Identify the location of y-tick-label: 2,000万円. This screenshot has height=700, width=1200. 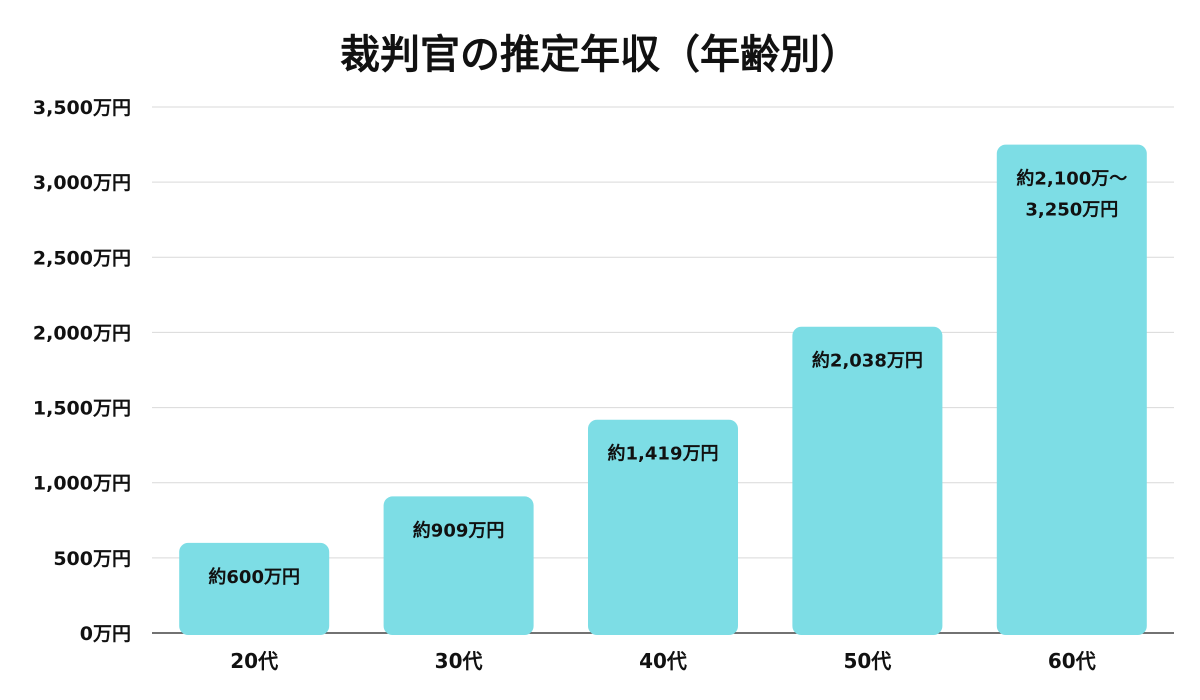
(82, 333).